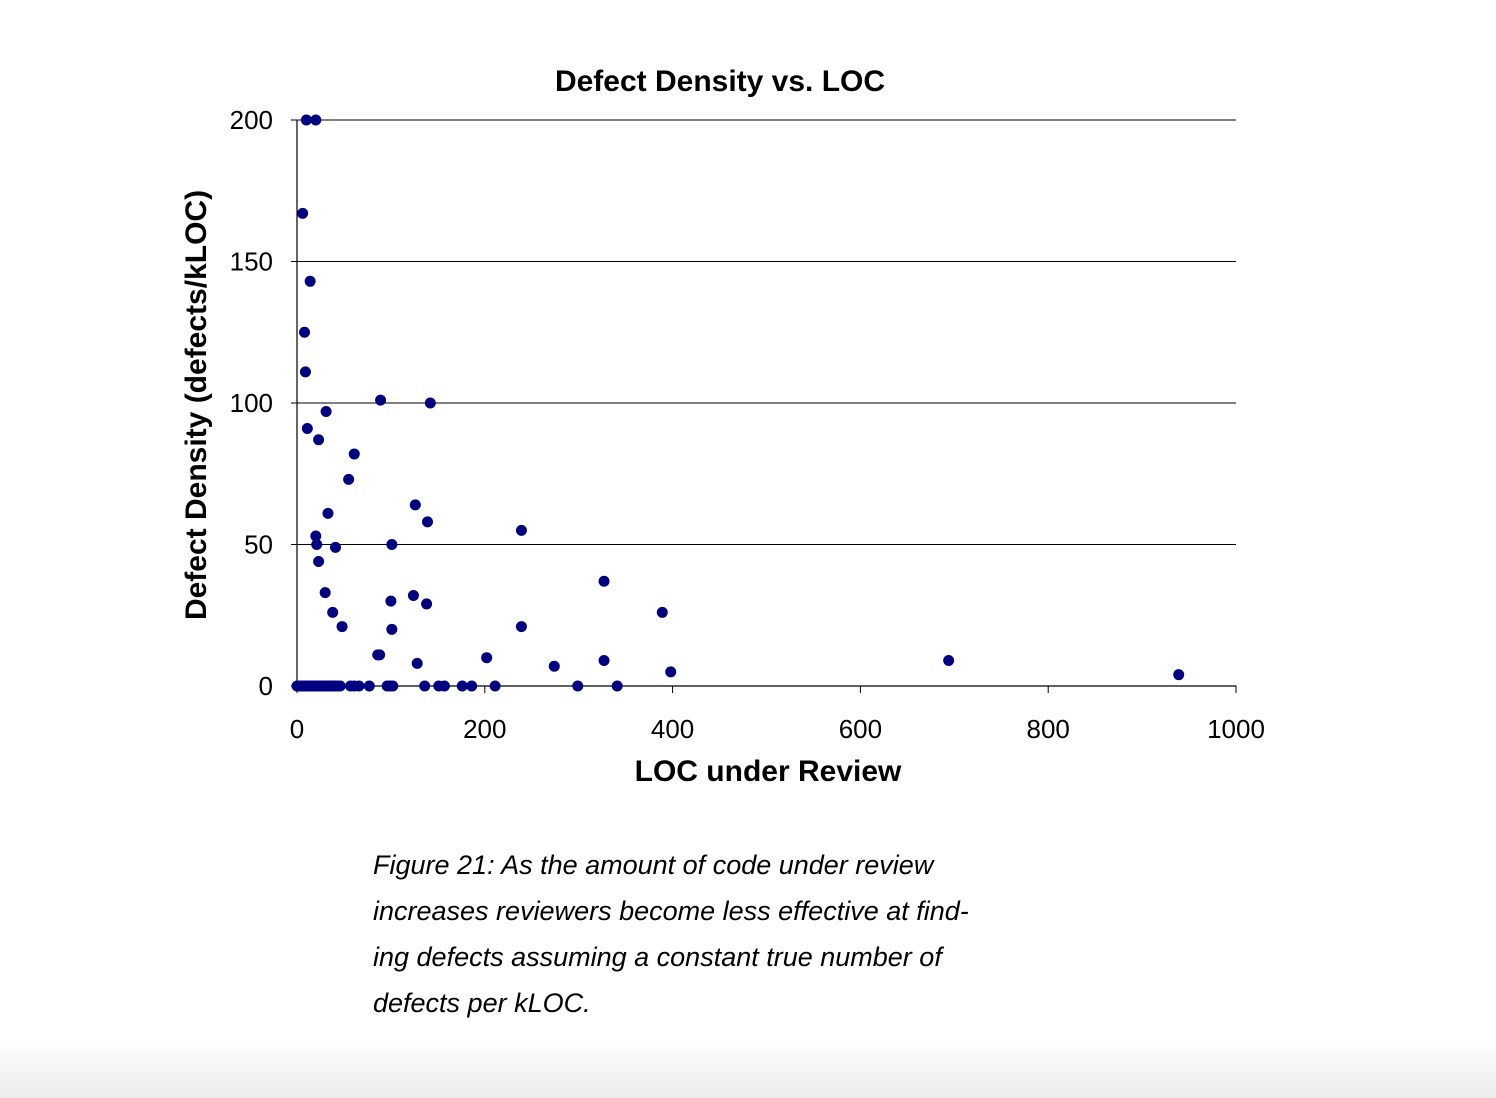 The image size is (1496, 1098). What do you see at coordinates (1048, 729) in the screenshot?
I see `x-tick-label: 800` at bounding box center [1048, 729].